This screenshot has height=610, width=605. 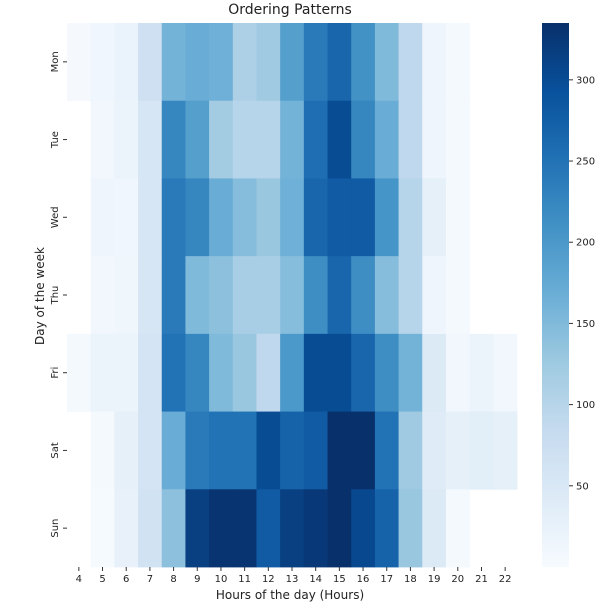 What do you see at coordinates (268, 579) in the screenshot?
I see `x-tick-label: 12` at bounding box center [268, 579].